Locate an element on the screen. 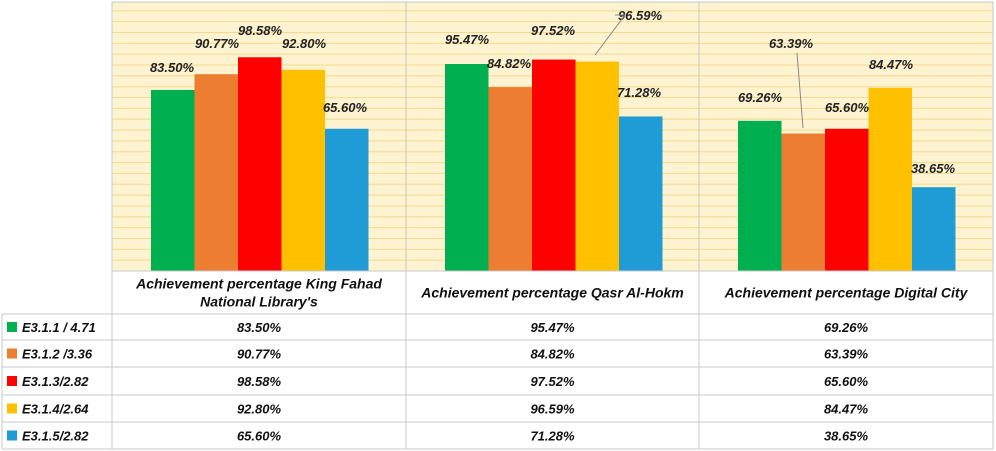 The width and height of the screenshot is (996, 451). data-label: 69.26% is located at coordinates (760, 97).